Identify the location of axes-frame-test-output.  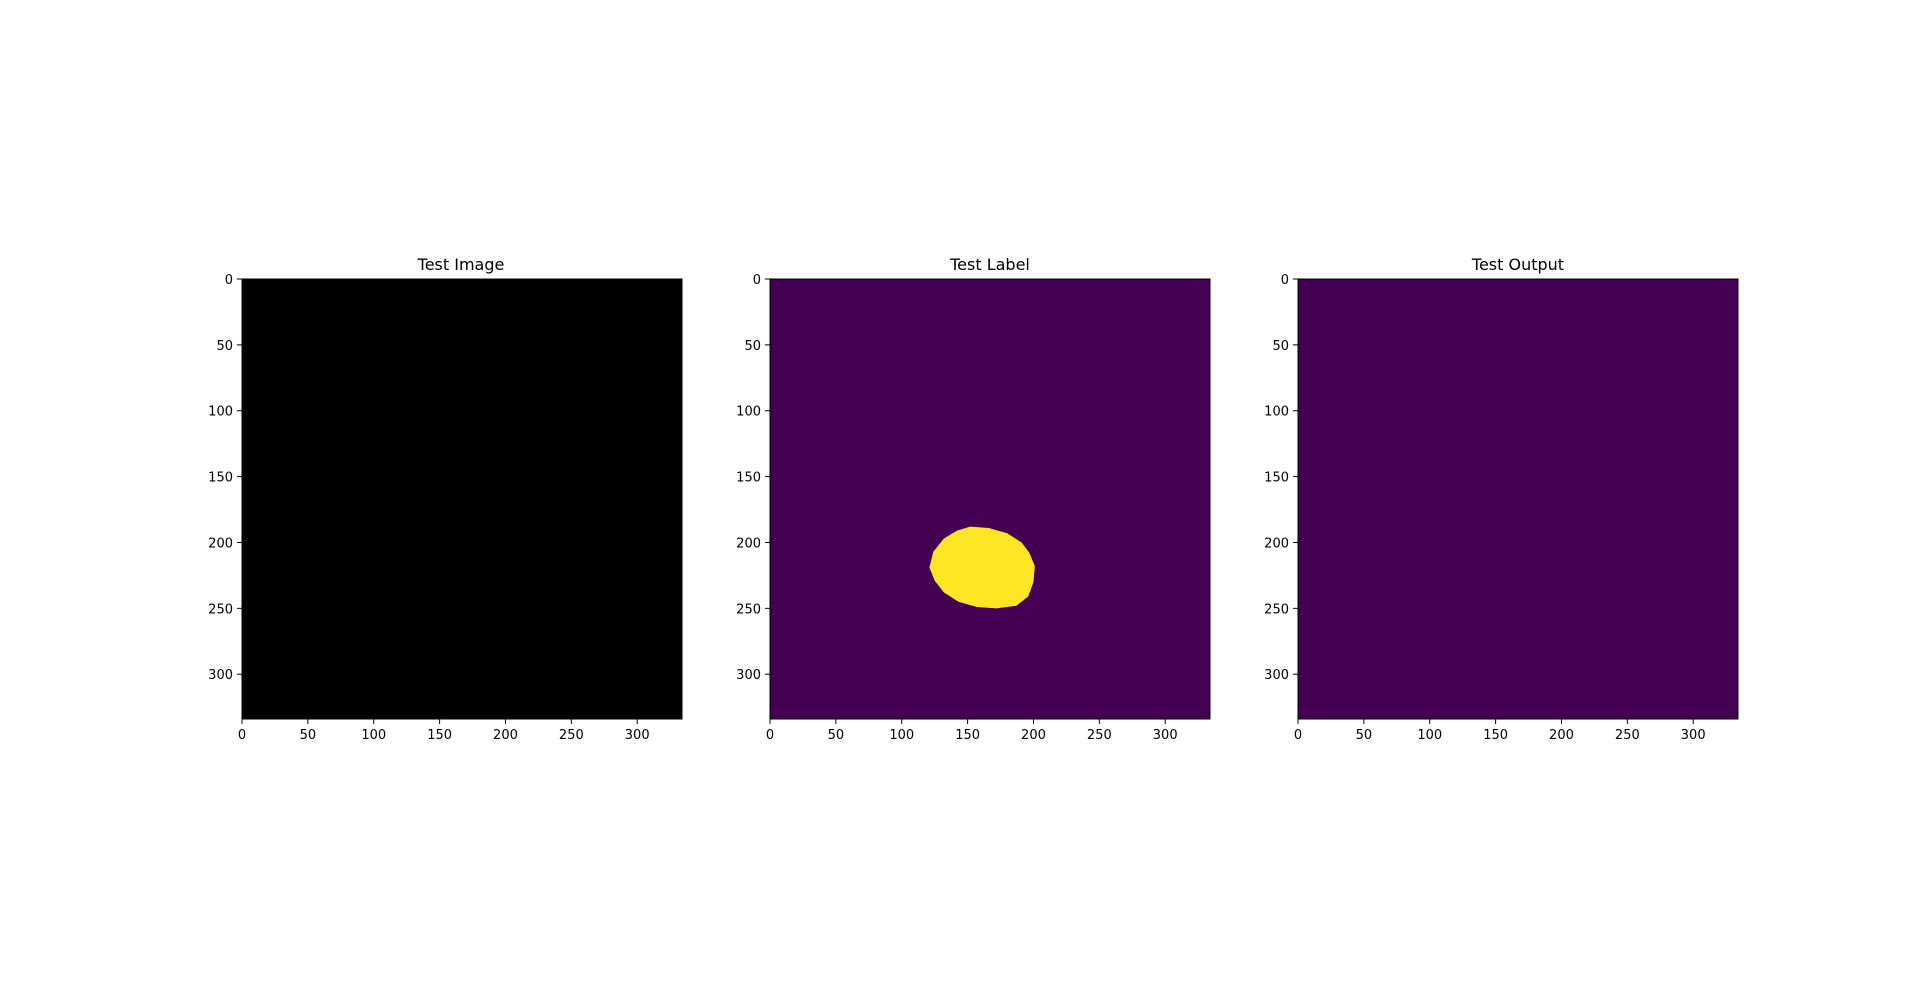
(1518, 499).